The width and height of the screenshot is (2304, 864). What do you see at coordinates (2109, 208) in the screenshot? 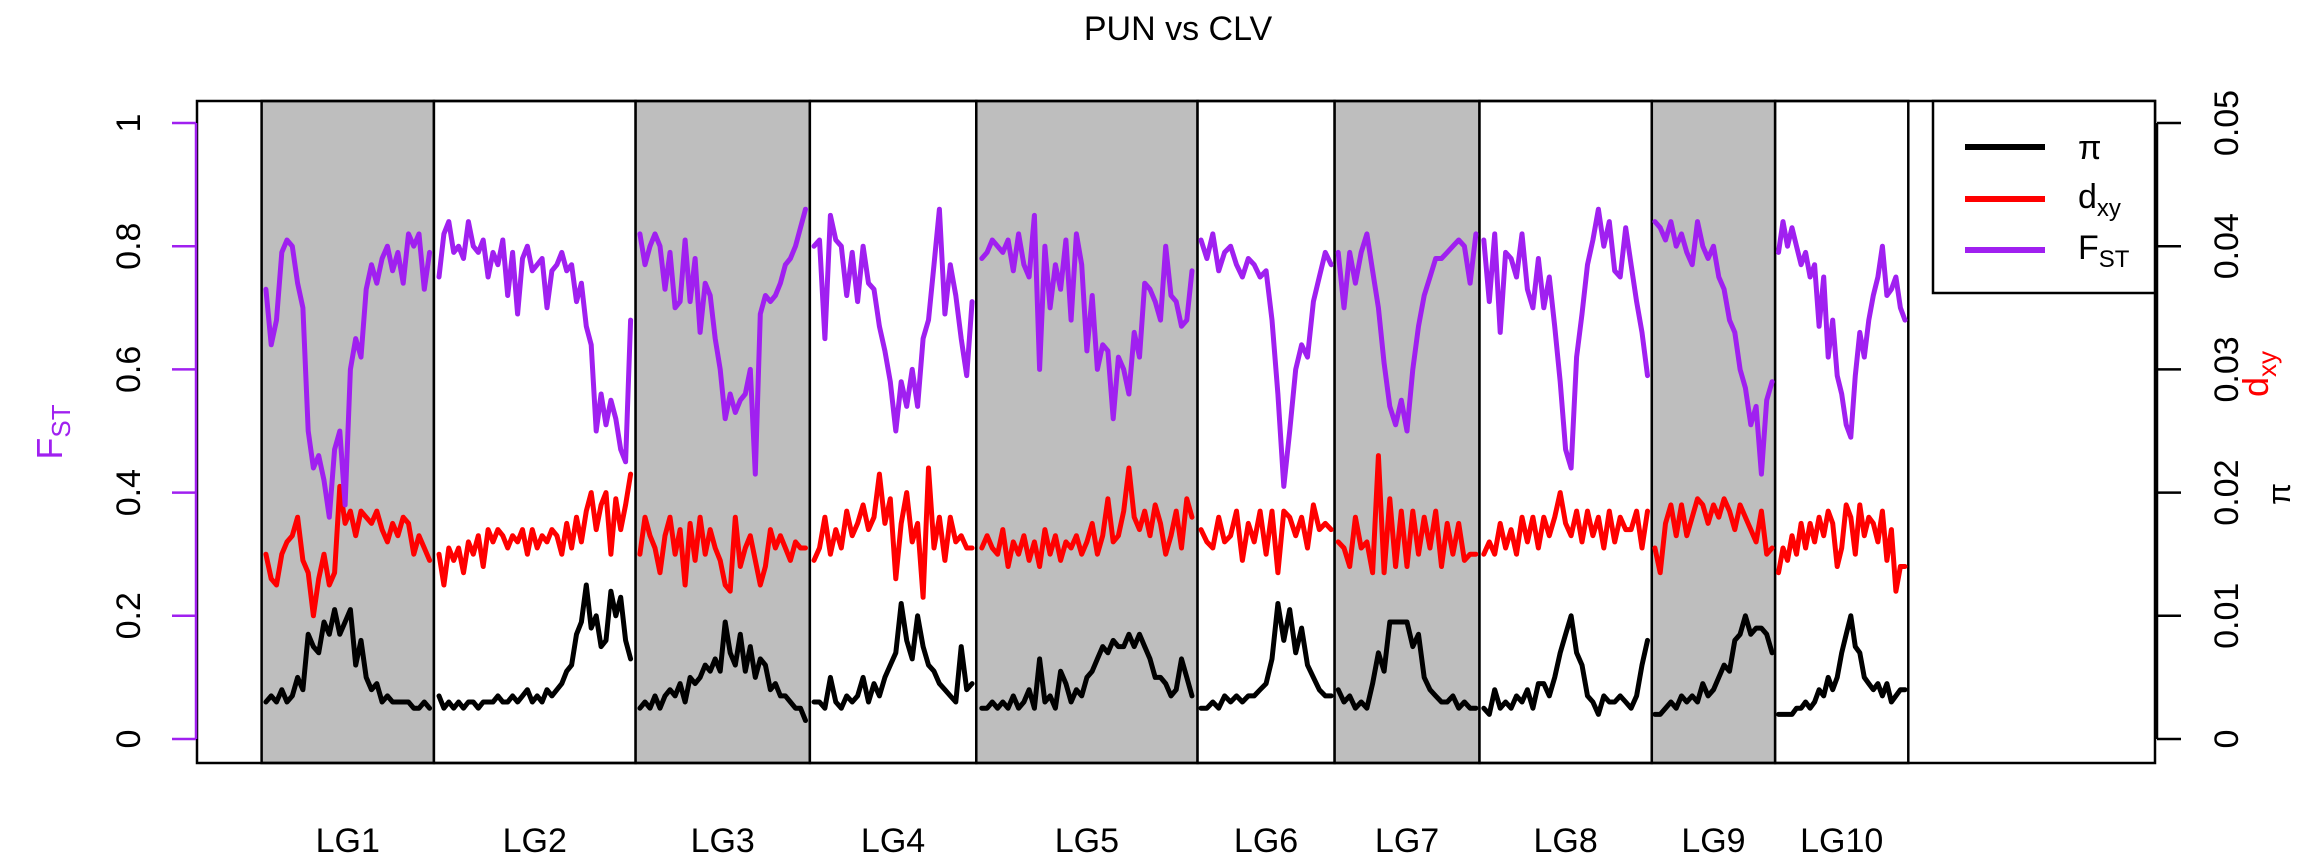
I see `legend-label-dxy-sub: xy` at bounding box center [2109, 208].